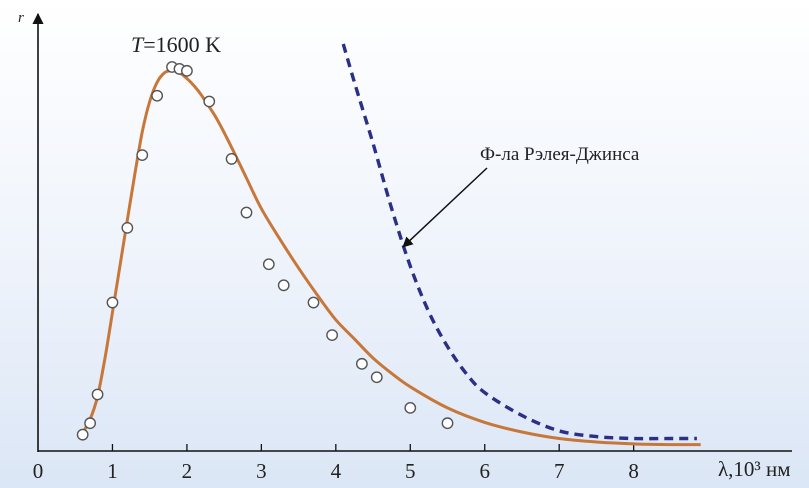 The width and height of the screenshot is (809, 488). Describe the element at coordinates (484, 471) in the screenshot. I see `x-tick-label: 6` at that location.